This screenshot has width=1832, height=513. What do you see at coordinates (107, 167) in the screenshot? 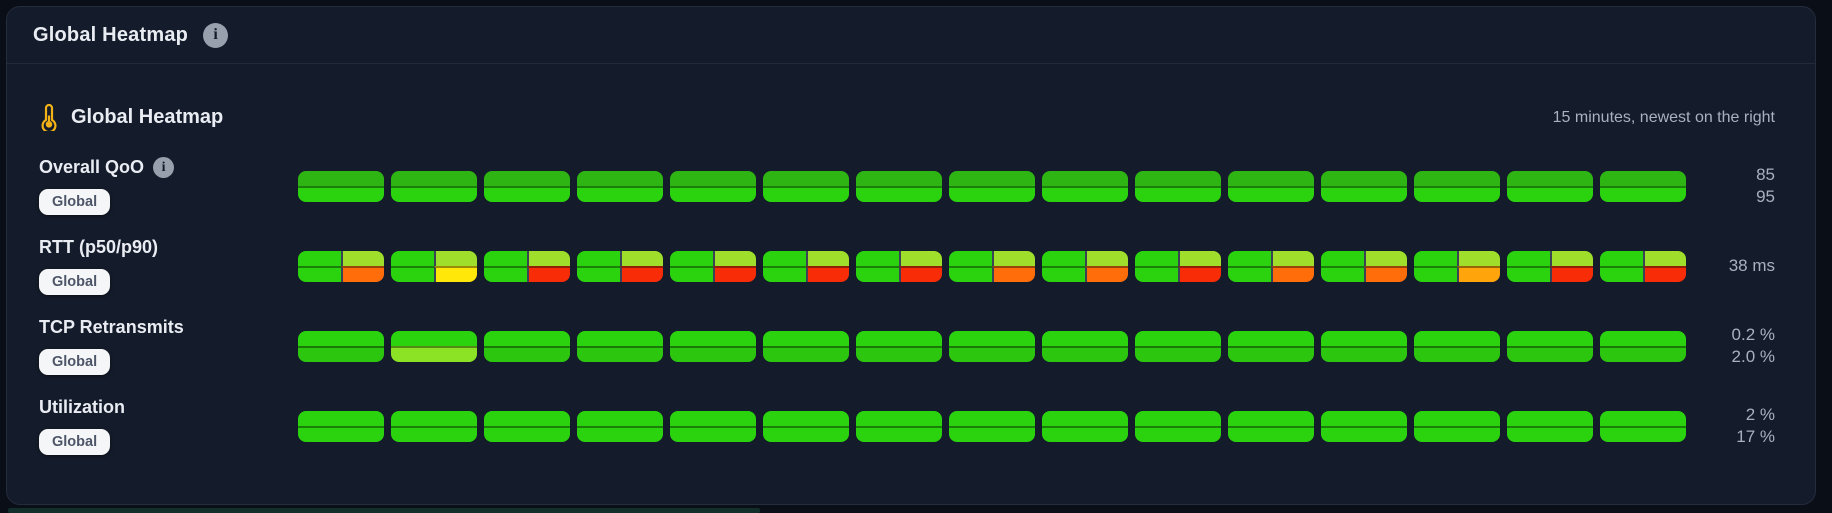
I see `metric-label-line: Overall QoO i` at bounding box center [107, 167].